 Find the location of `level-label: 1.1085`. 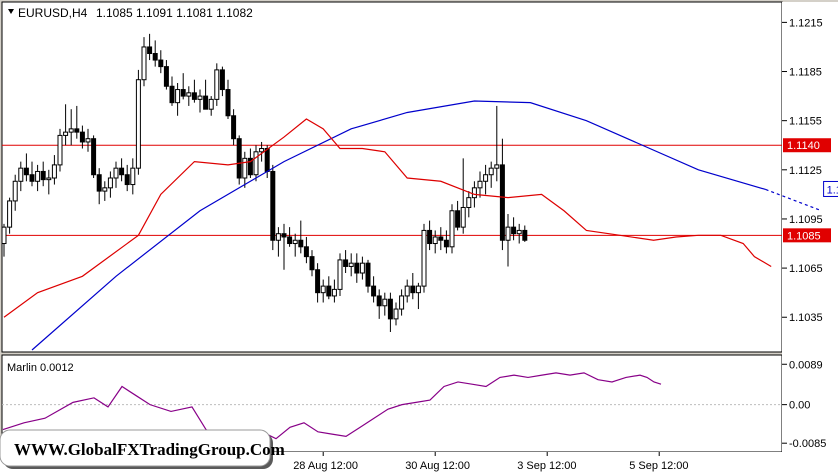

level-label: 1.1085 is located at coordinates (804, 236).